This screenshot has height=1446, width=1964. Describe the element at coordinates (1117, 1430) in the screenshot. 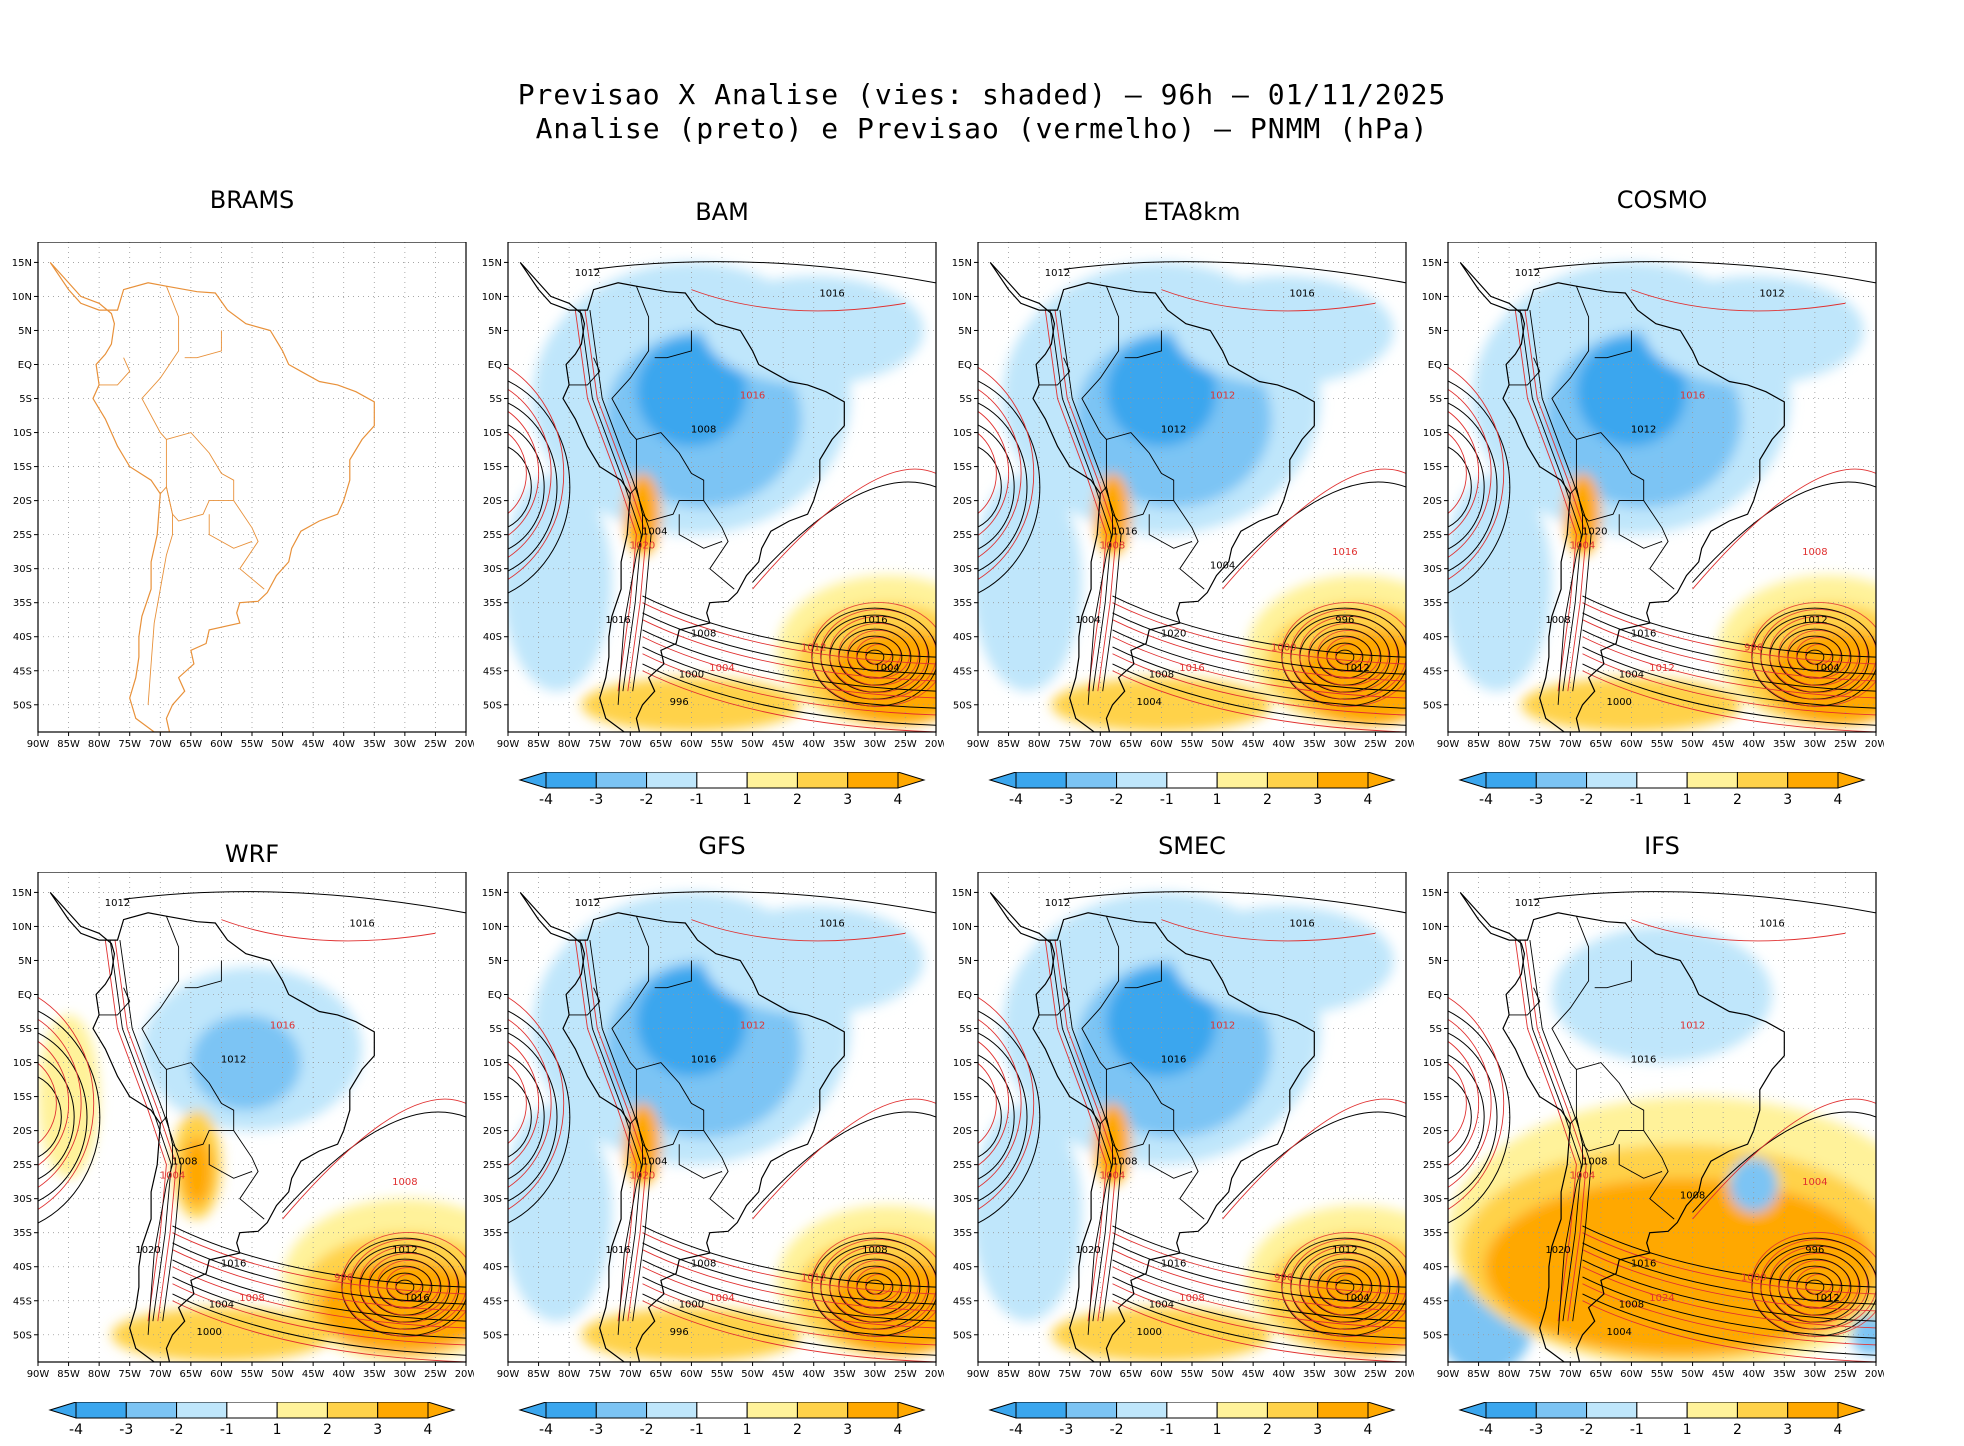

I see `colorbar-label: -2` at that location.